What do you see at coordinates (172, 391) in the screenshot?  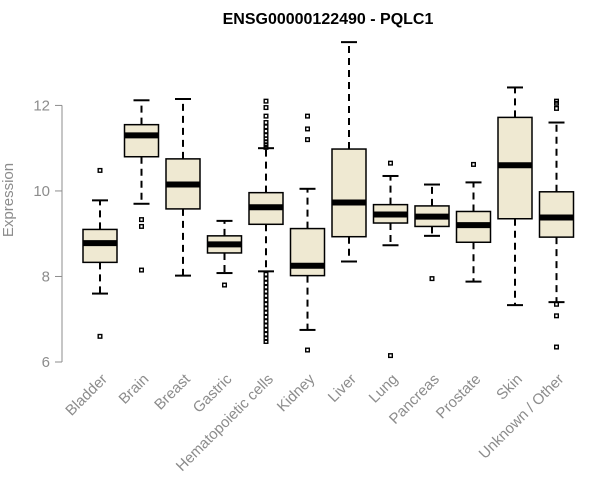 I see `x-tick-label: Breast` at bounding box center [172, 391].